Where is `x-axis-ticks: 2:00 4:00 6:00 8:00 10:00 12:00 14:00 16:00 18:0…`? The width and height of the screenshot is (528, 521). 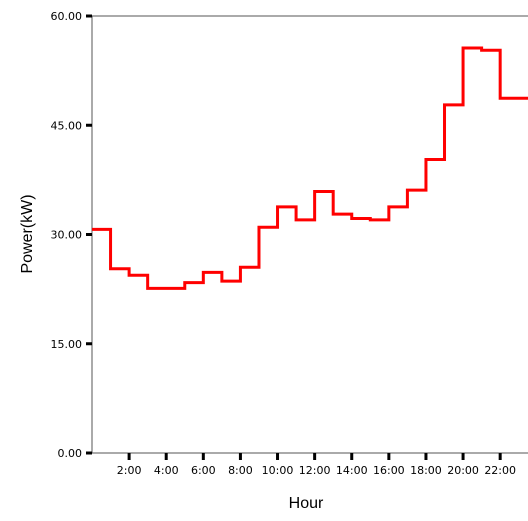
x-axis-ticks: 2:00 4:00 6:00 8:00 10:00 12:00 14:00 16:00 18:0… is located at coordinates (316, 465).